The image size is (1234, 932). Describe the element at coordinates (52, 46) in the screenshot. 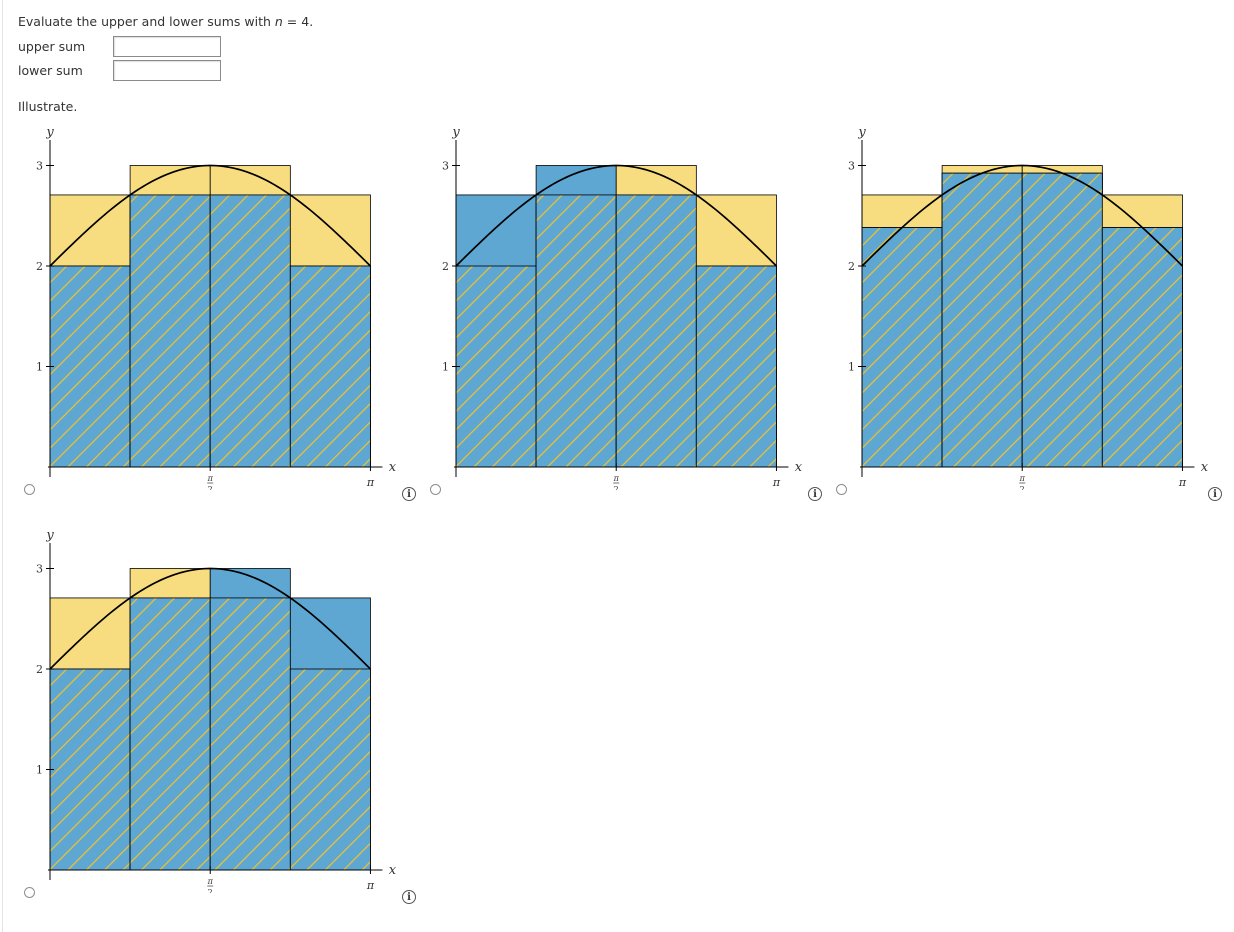

I see `upper-sum-label: upper sum` at that location.